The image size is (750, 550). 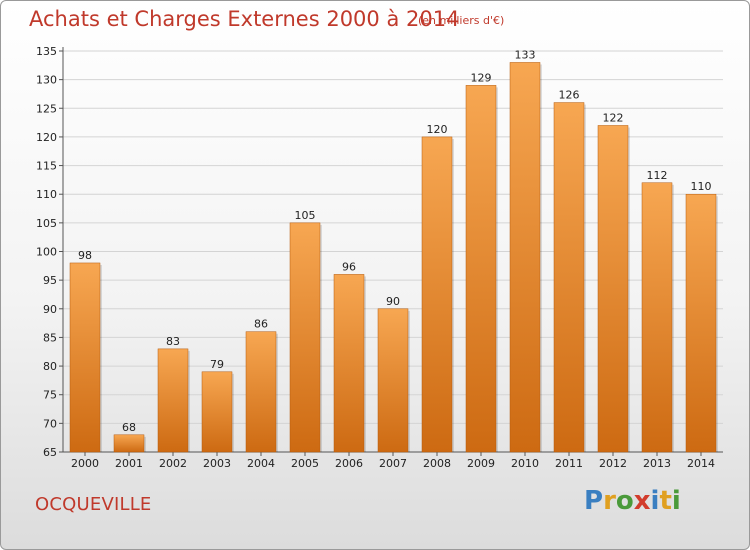 What do you see at coordinates (665, 501) in the screenshot?
I see `logo-letter: t` at bounding box center [665, 501].